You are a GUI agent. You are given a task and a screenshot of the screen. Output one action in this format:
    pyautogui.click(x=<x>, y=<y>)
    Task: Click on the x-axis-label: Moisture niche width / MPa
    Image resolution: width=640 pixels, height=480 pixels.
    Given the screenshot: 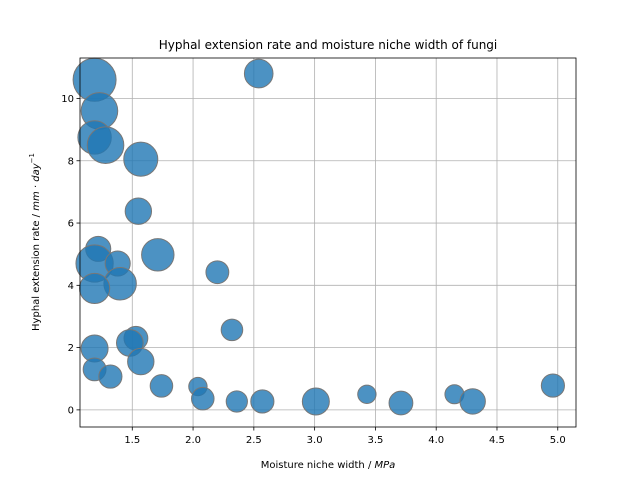 What is the action you would take?
    pyautogui.click(x=328, y=465)
    